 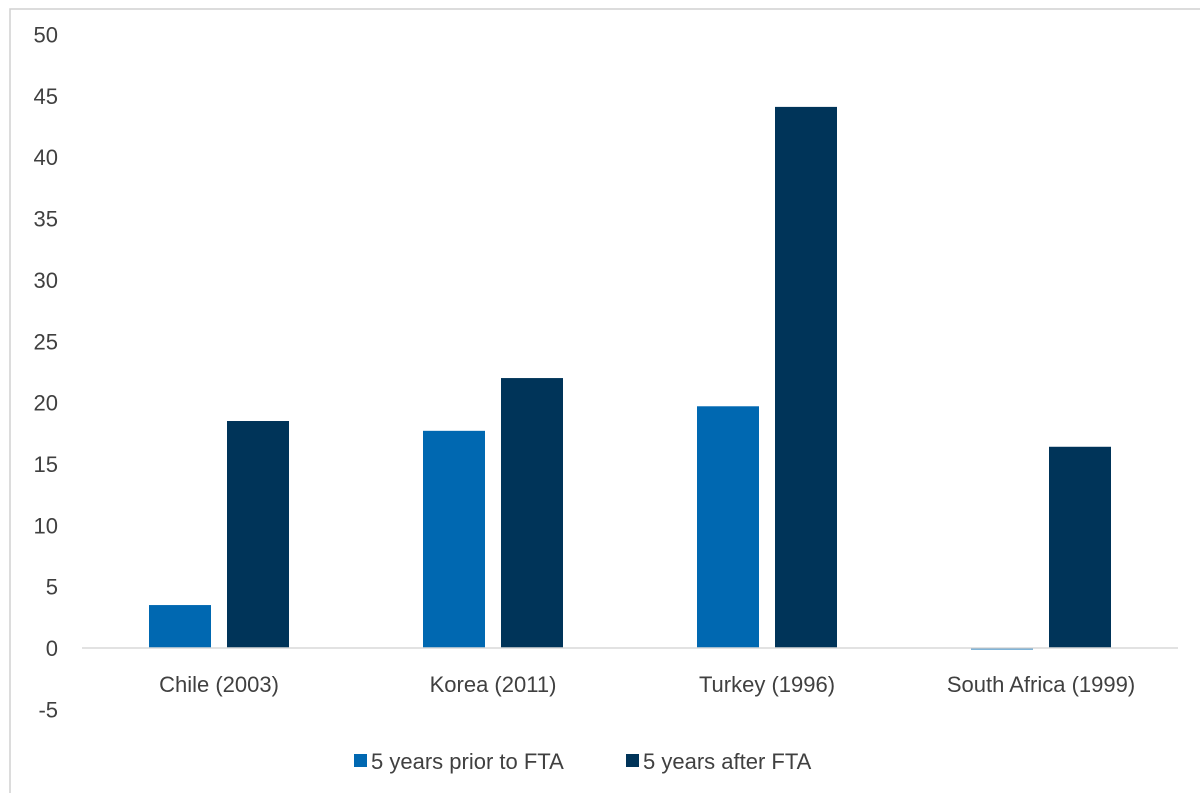 What do you see at coordinates (52, 587) in the screenshot?
I see `y-tick-label: 5` at bounding box center [52, 587].